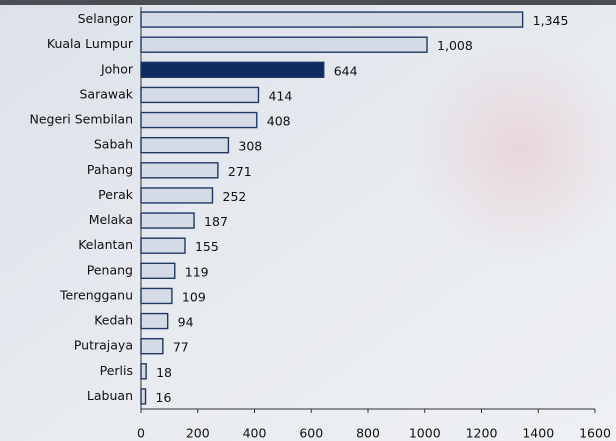 This screenshot has height=441, width=616. I want to click on value-label: 187, so click(216, 221).